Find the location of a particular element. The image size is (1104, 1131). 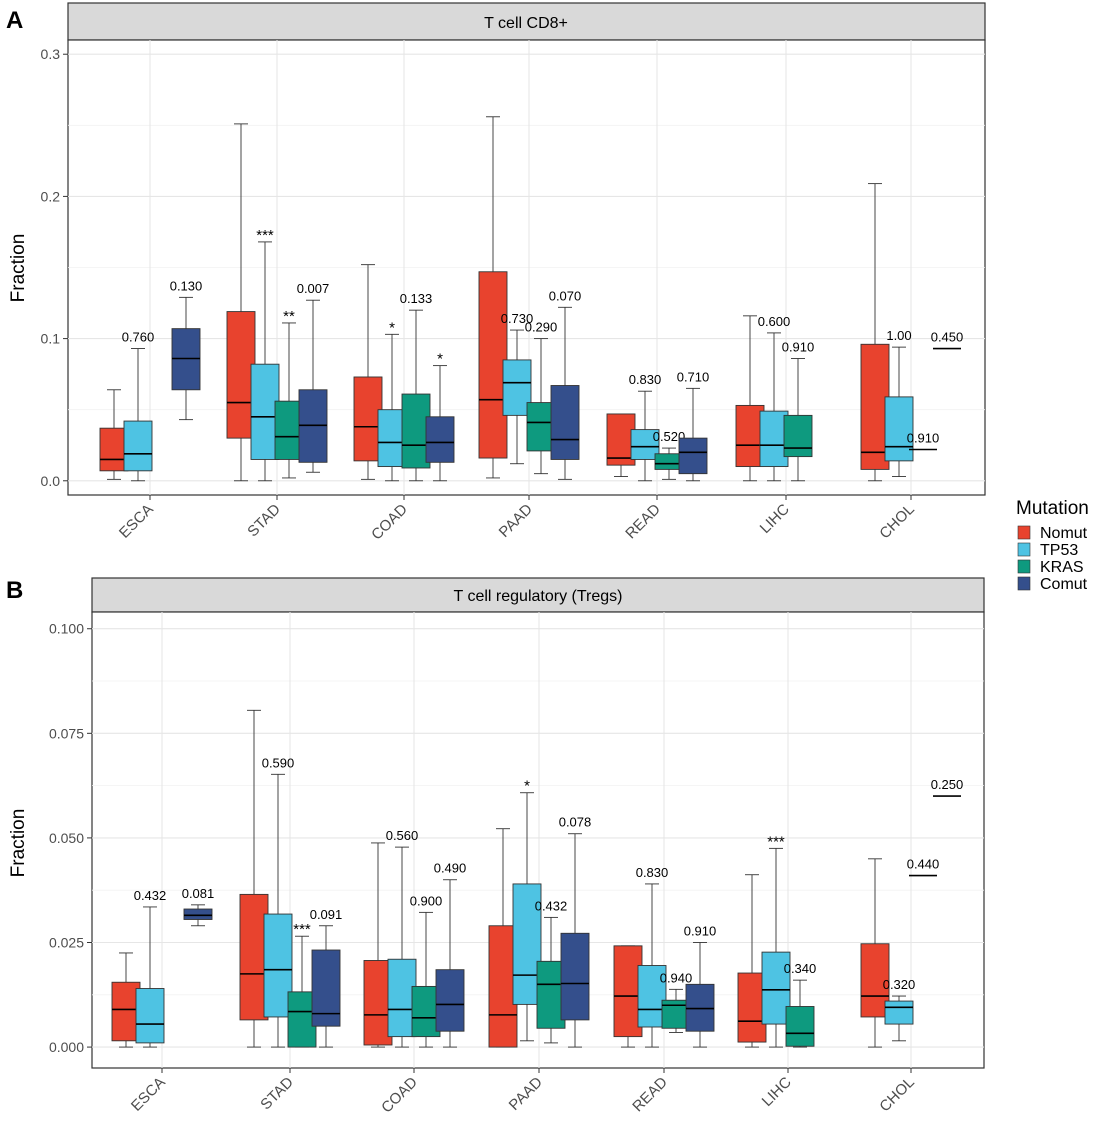

box-paad-tp53: 0.730 is located at coordinates (517, 388).